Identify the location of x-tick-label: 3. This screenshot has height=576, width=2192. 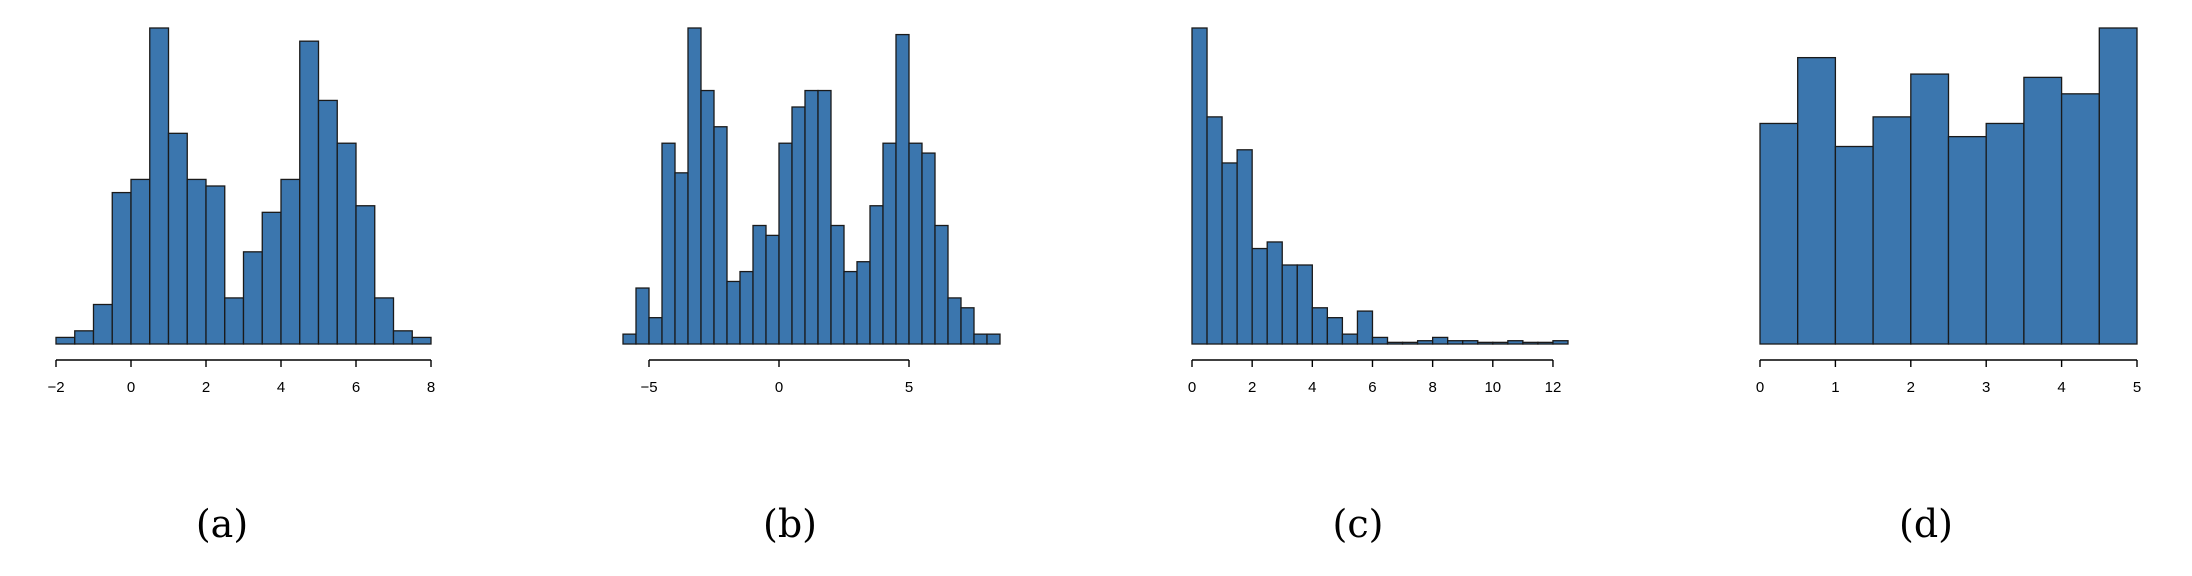
(1986, 387).